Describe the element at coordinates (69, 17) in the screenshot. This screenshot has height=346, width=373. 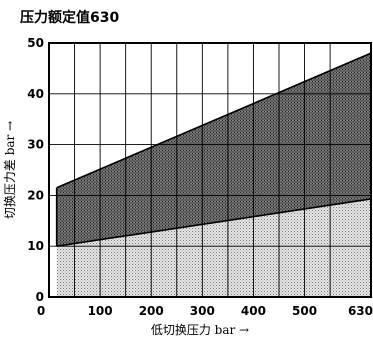
I see `chart-title: 压力额定值630` at that location.